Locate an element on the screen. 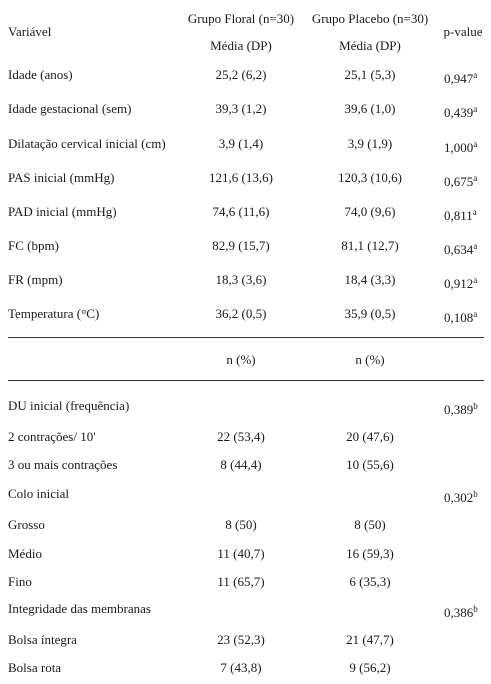 The image size is (491, 684). subheader-placebo: n (%) is located at coordinates (370, 359).